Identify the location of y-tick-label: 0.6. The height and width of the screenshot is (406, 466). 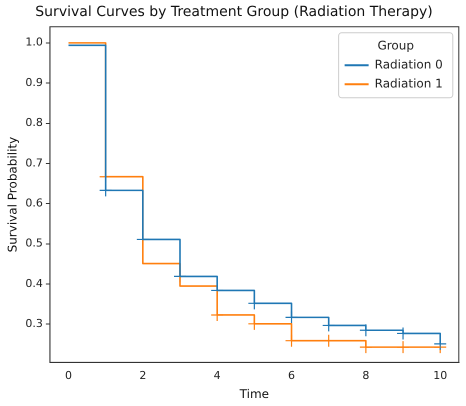
(34, 203).